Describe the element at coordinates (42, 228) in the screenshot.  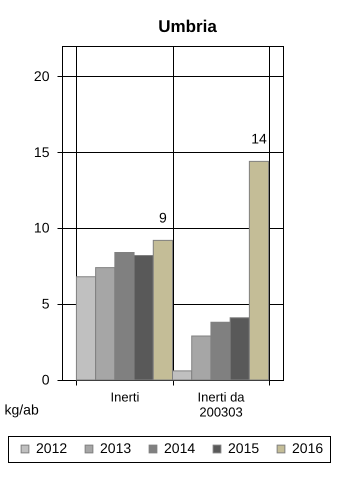
I see `y-tick-label: 10` at that location.